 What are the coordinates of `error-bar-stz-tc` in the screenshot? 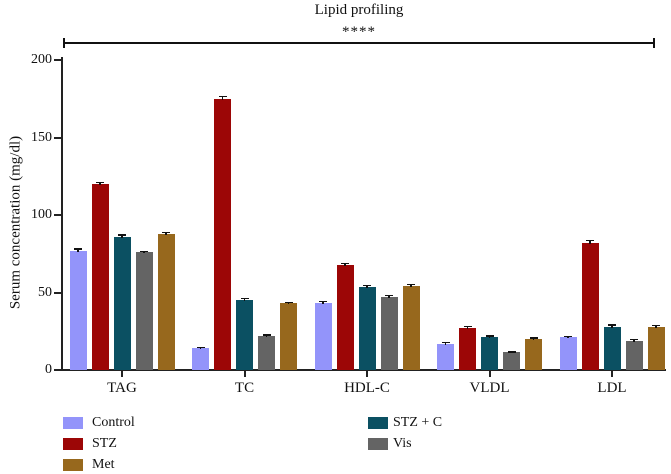 It's located at (222, 97).